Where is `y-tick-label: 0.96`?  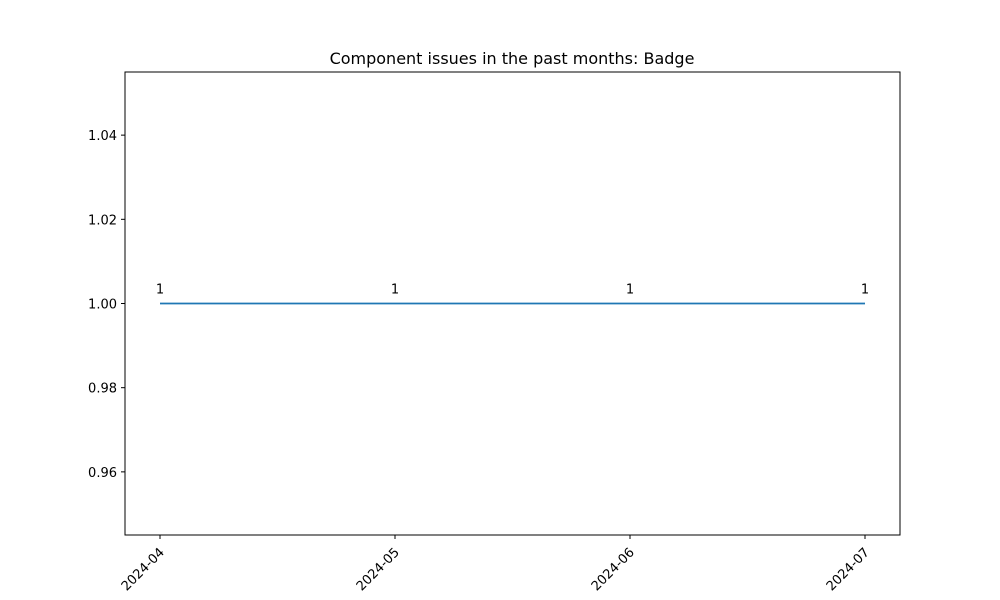
y-tick-label: 0.96 is located at coordinates (102, 473).